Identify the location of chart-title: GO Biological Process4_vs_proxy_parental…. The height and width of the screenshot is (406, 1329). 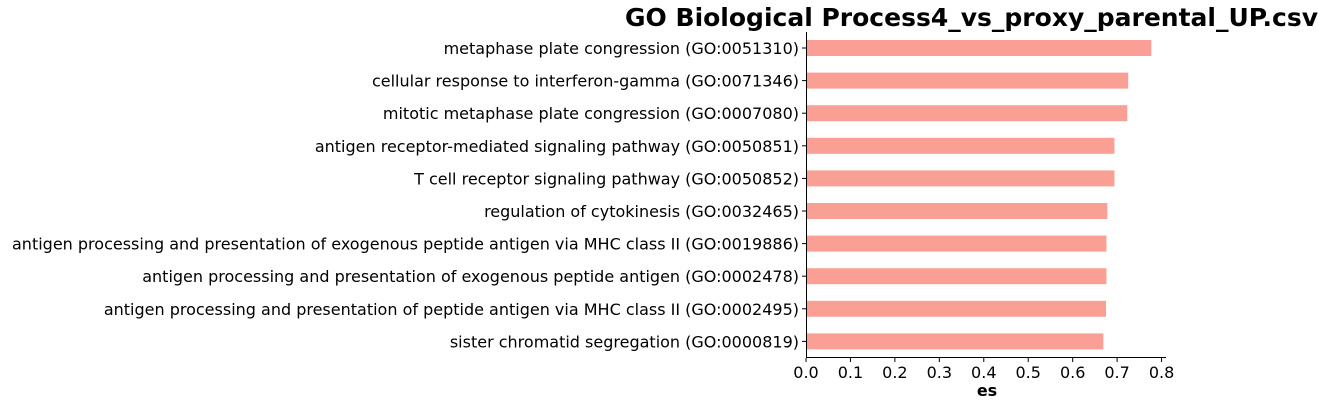
(971, 17).